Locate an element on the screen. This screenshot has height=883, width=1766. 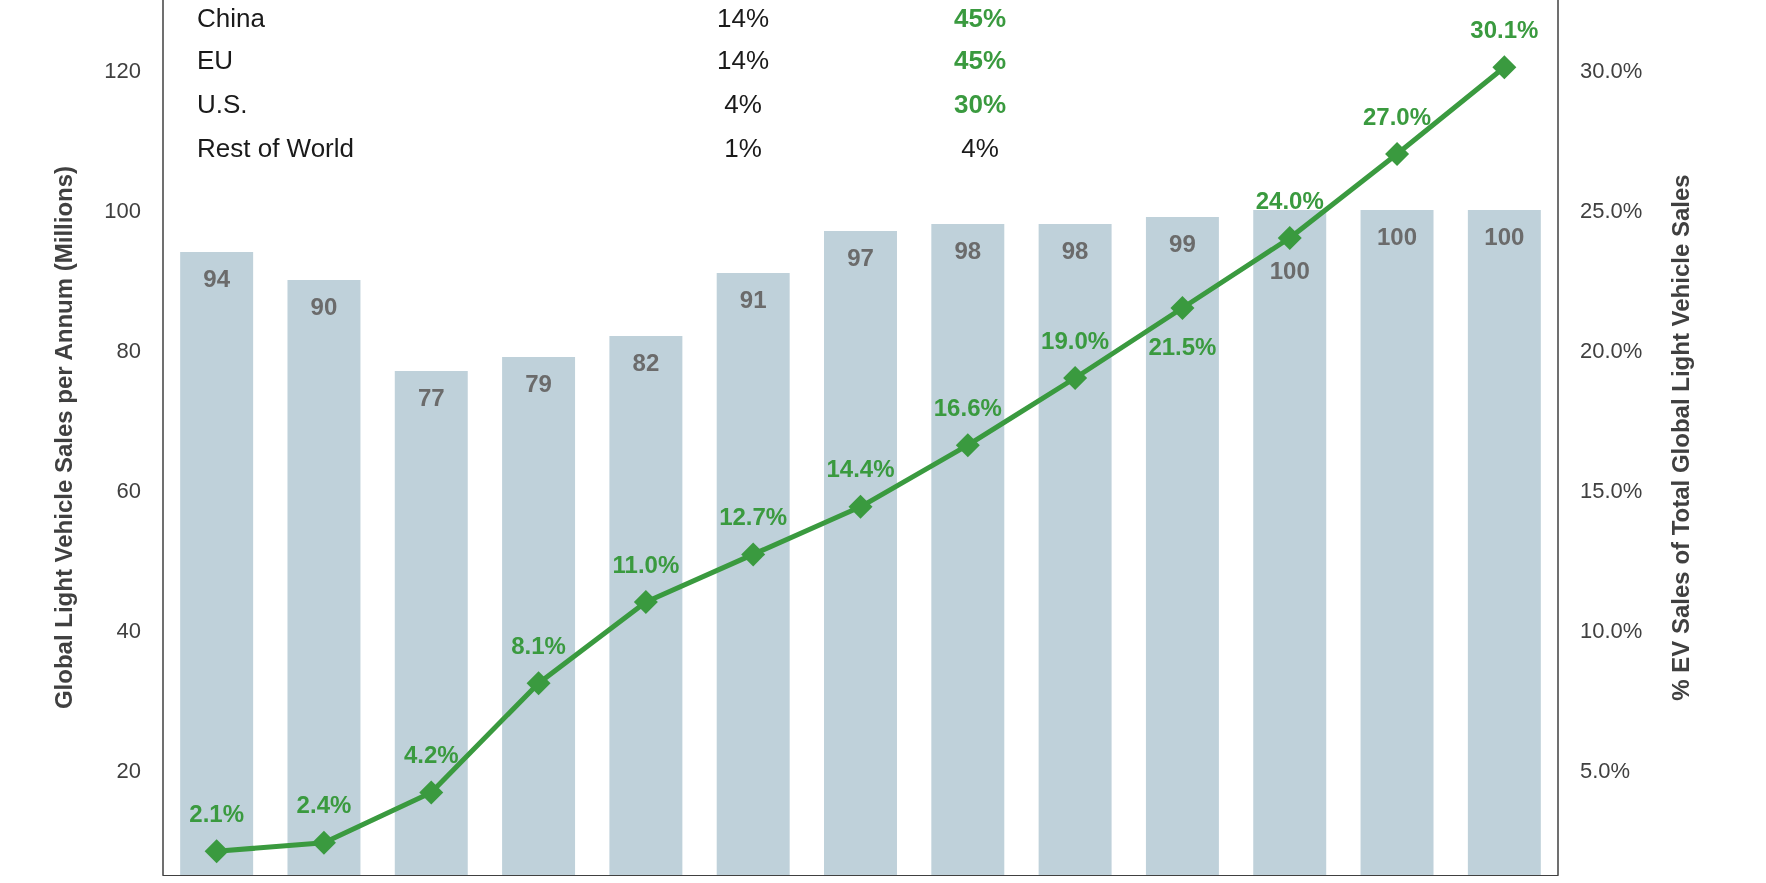
data-label: 4.2% is located at coordinates (431, 754).